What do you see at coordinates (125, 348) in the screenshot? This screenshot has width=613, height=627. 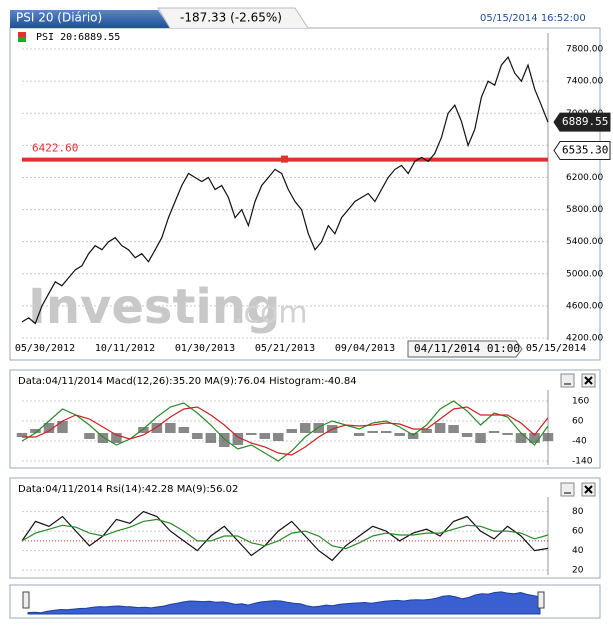 I see `x-tick-label: 10/11/2012` at bounding box center [125, 348].